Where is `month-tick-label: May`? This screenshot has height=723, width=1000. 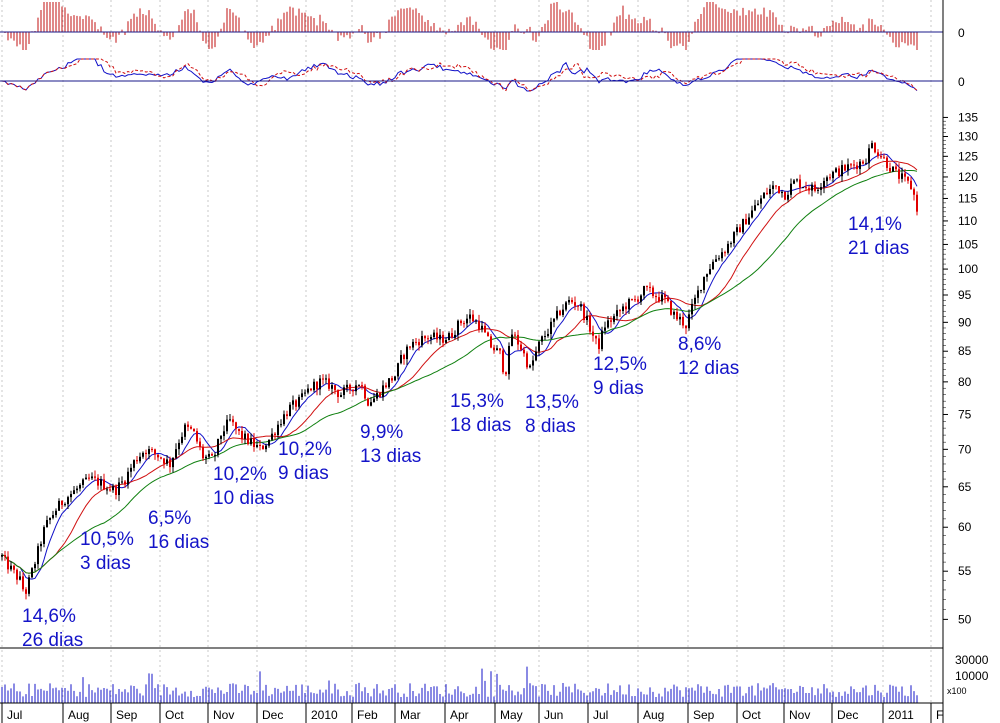
month-tick-label: May is located at coordinates (511, 715).